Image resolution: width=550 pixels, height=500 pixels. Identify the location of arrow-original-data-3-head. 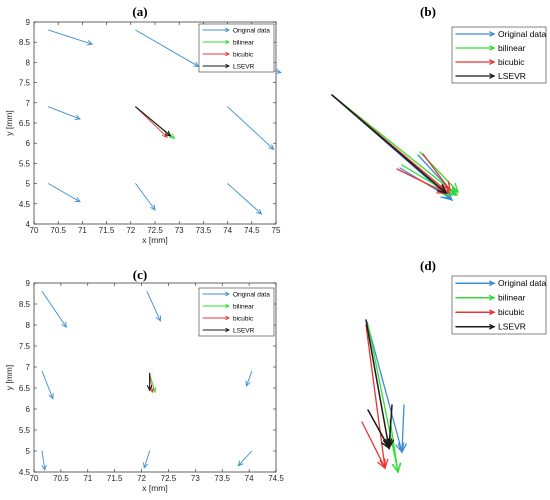
(248, 383).